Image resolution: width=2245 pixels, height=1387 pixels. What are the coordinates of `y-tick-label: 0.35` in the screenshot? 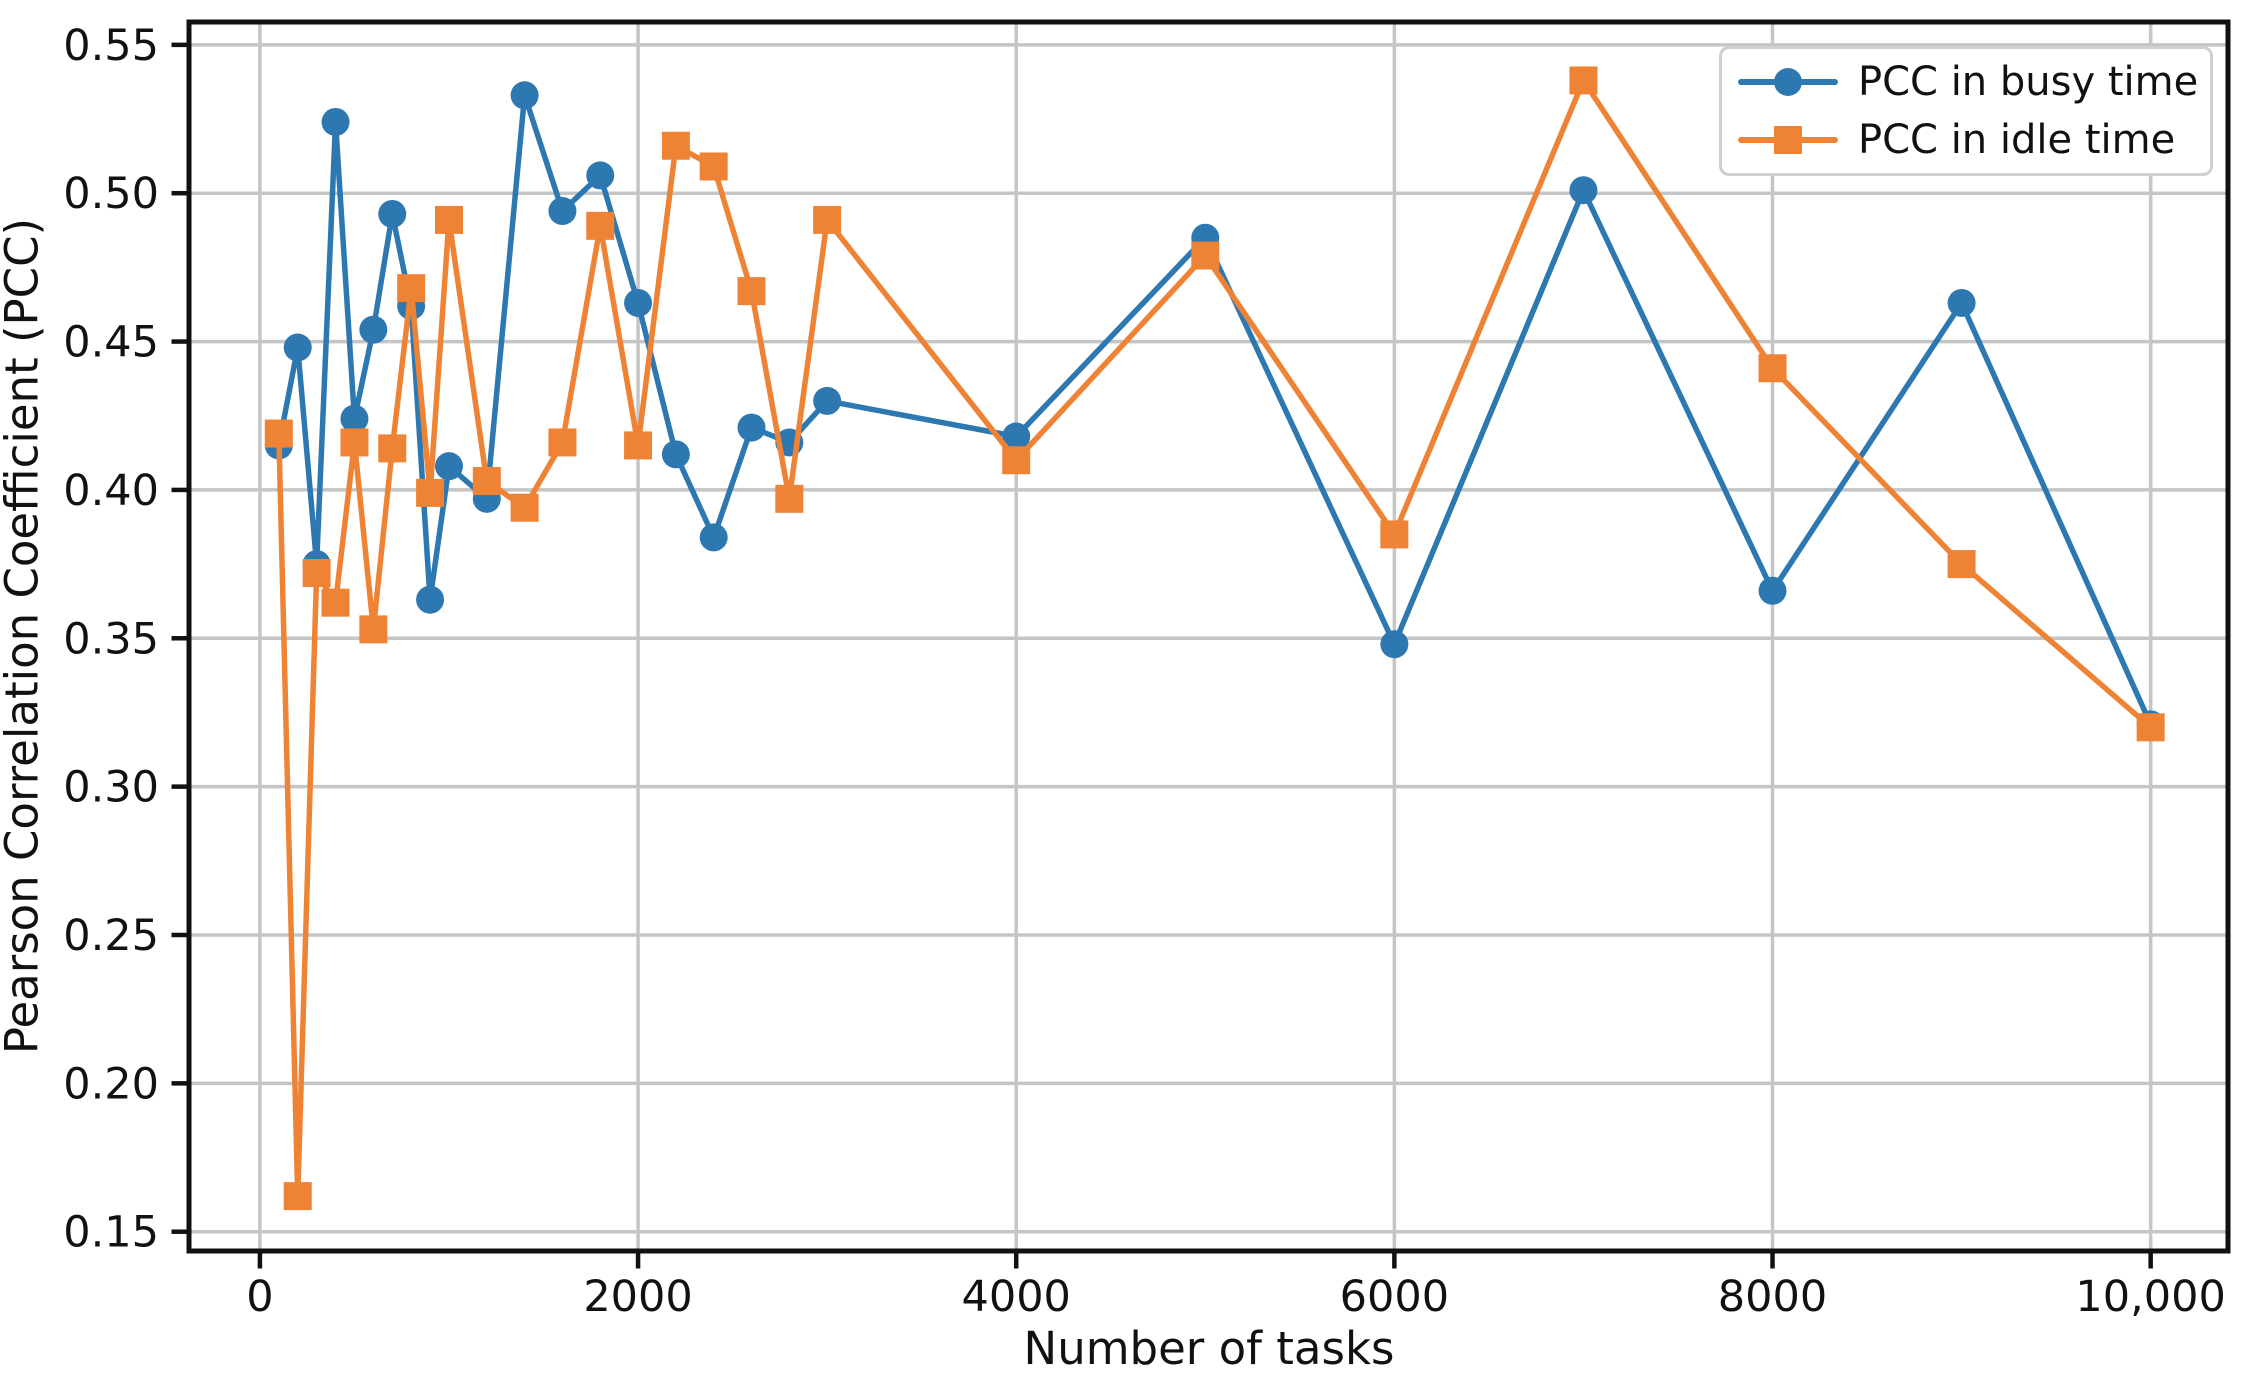 It's located at (111, 639).